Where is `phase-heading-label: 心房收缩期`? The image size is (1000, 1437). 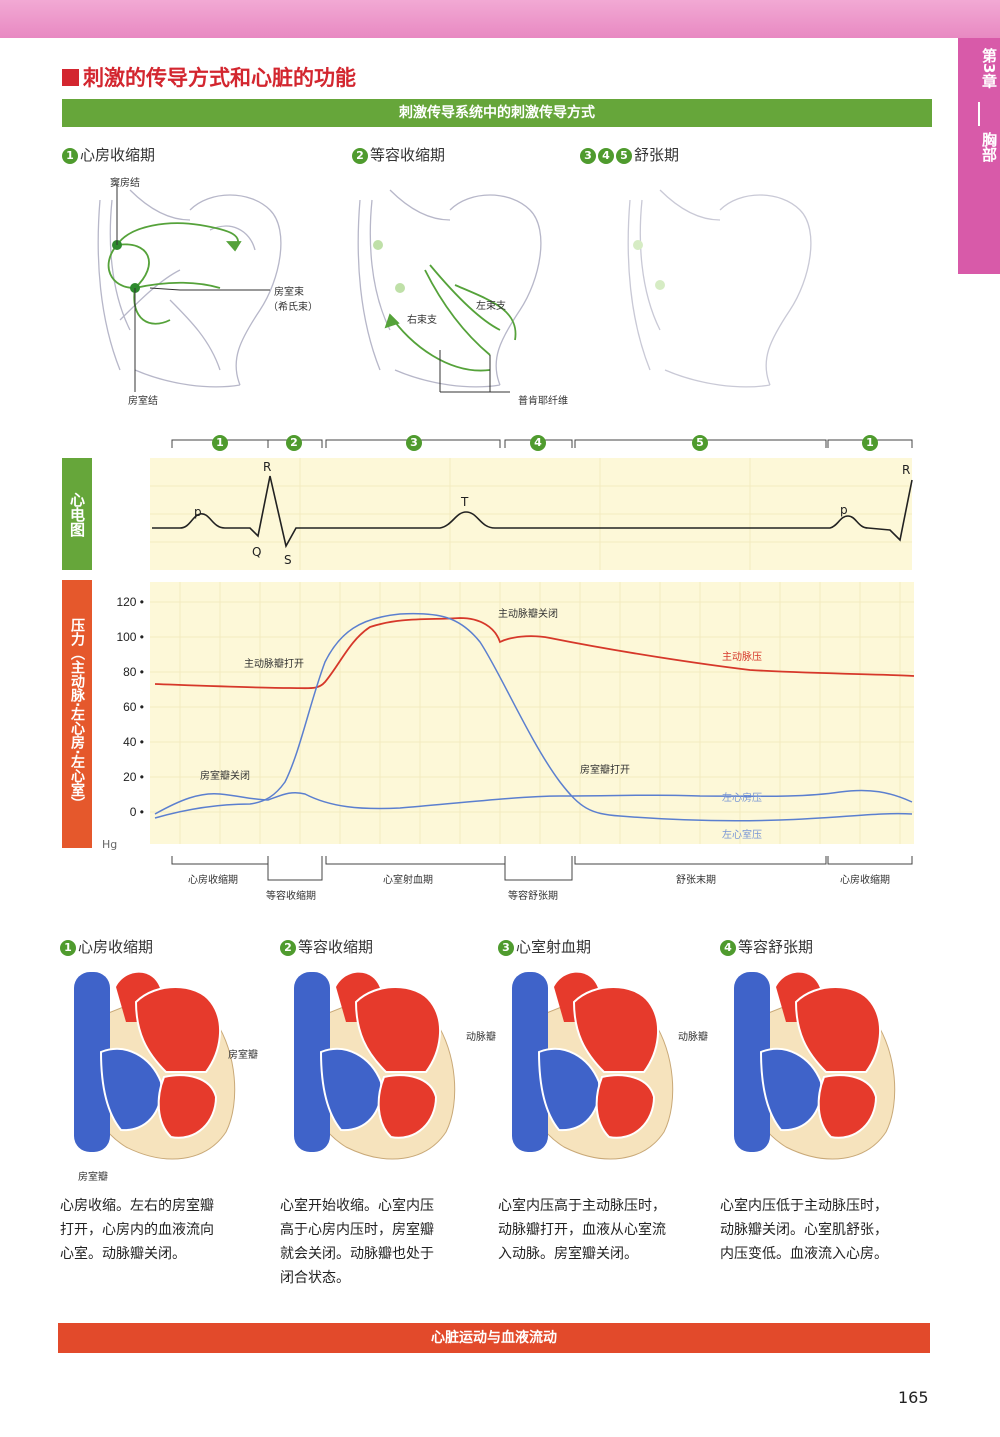 phase-heading-label: 心房收缩期 is located at coordinates (118, 155).